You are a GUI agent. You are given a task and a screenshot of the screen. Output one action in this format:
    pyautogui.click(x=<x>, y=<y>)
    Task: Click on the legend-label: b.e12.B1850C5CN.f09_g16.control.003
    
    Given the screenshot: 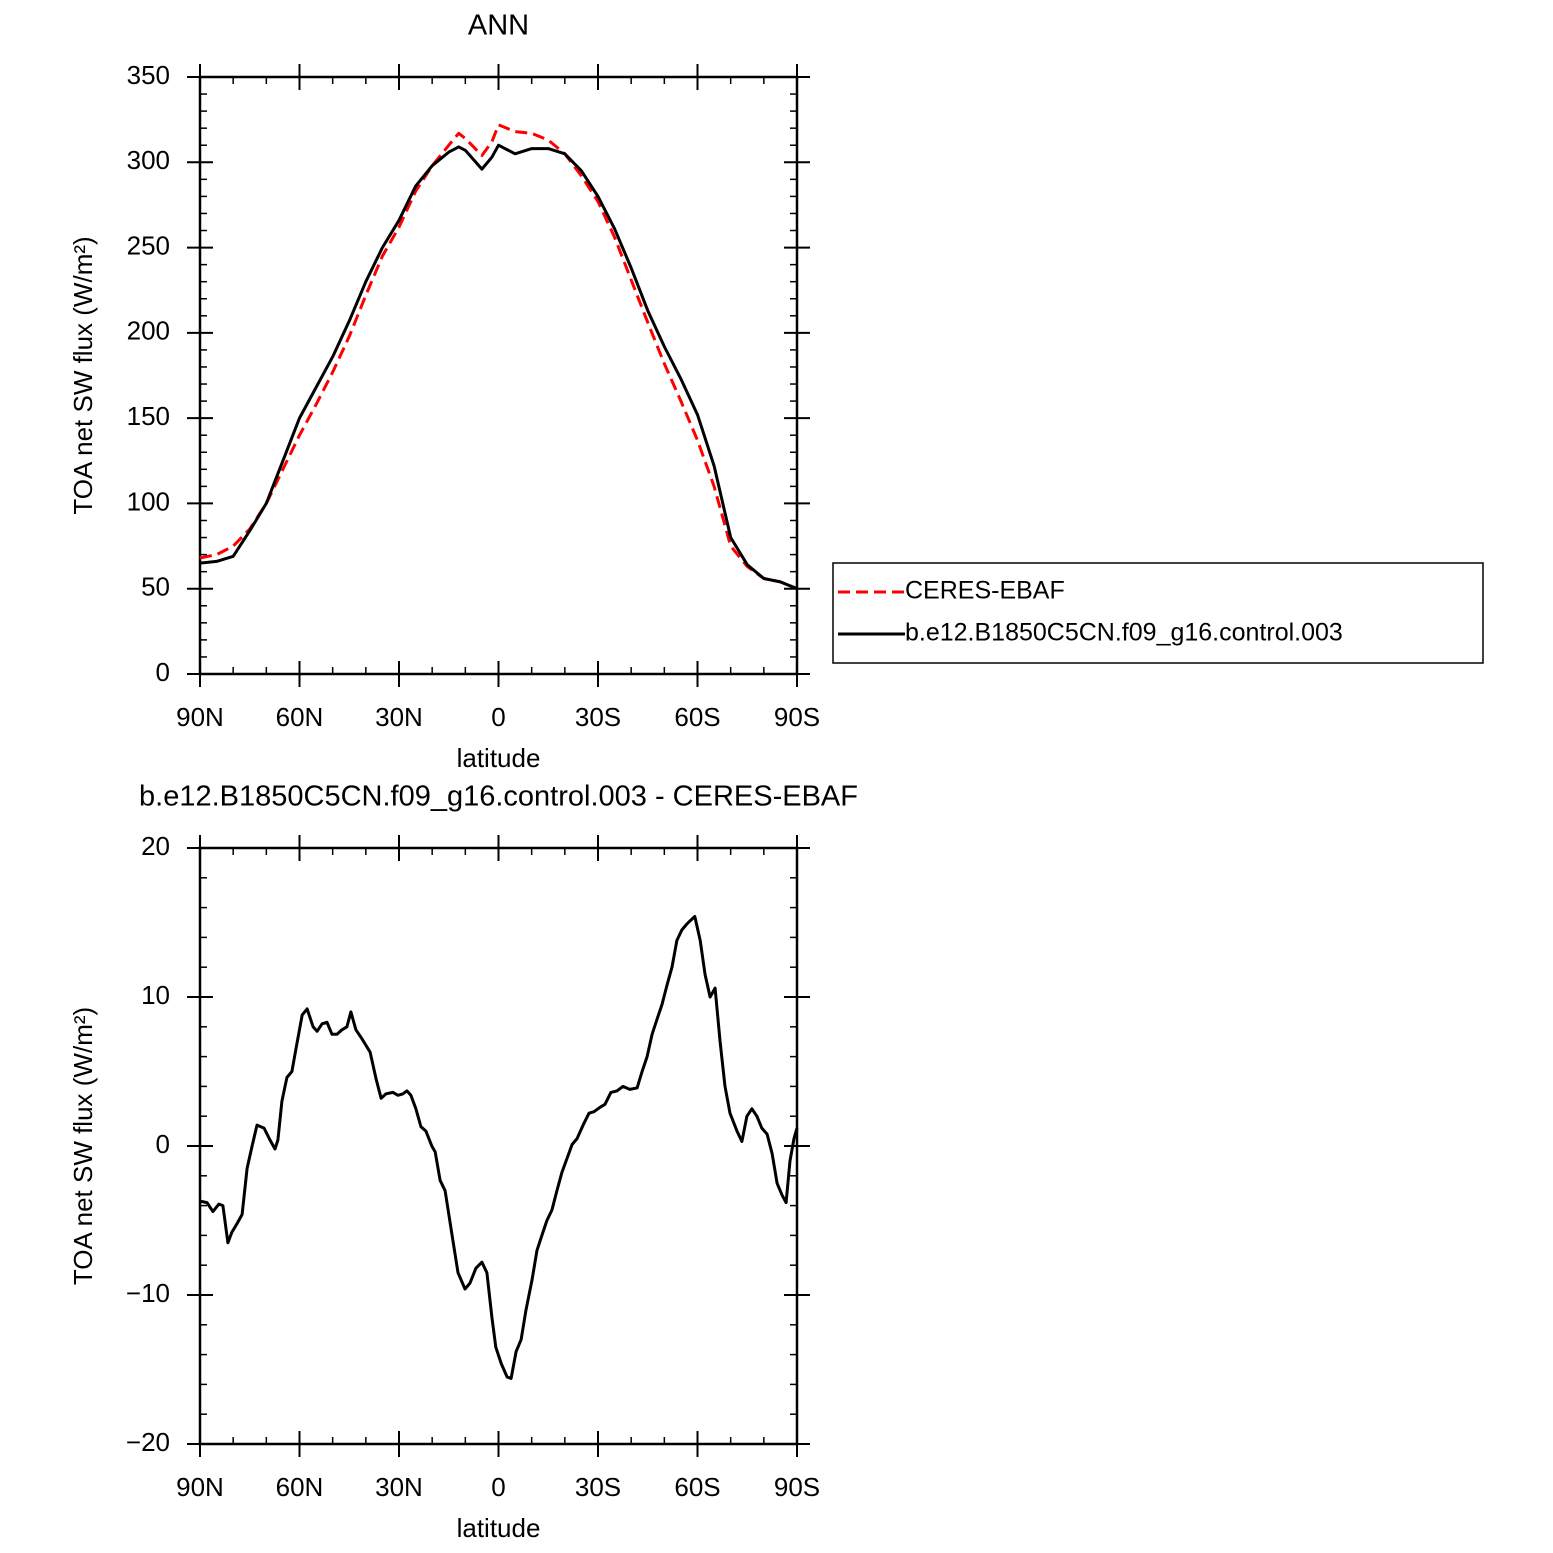 What is the action you would take?
    pyautogui.click(x=1124, y=633)
    